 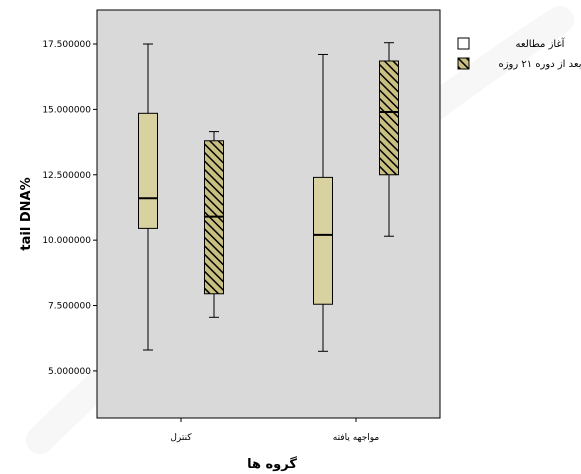 What do you see at coordinates (66, 176) in the screenshot?
I see `y-tick-label: 12.500000` at bounding box center [66, 176].